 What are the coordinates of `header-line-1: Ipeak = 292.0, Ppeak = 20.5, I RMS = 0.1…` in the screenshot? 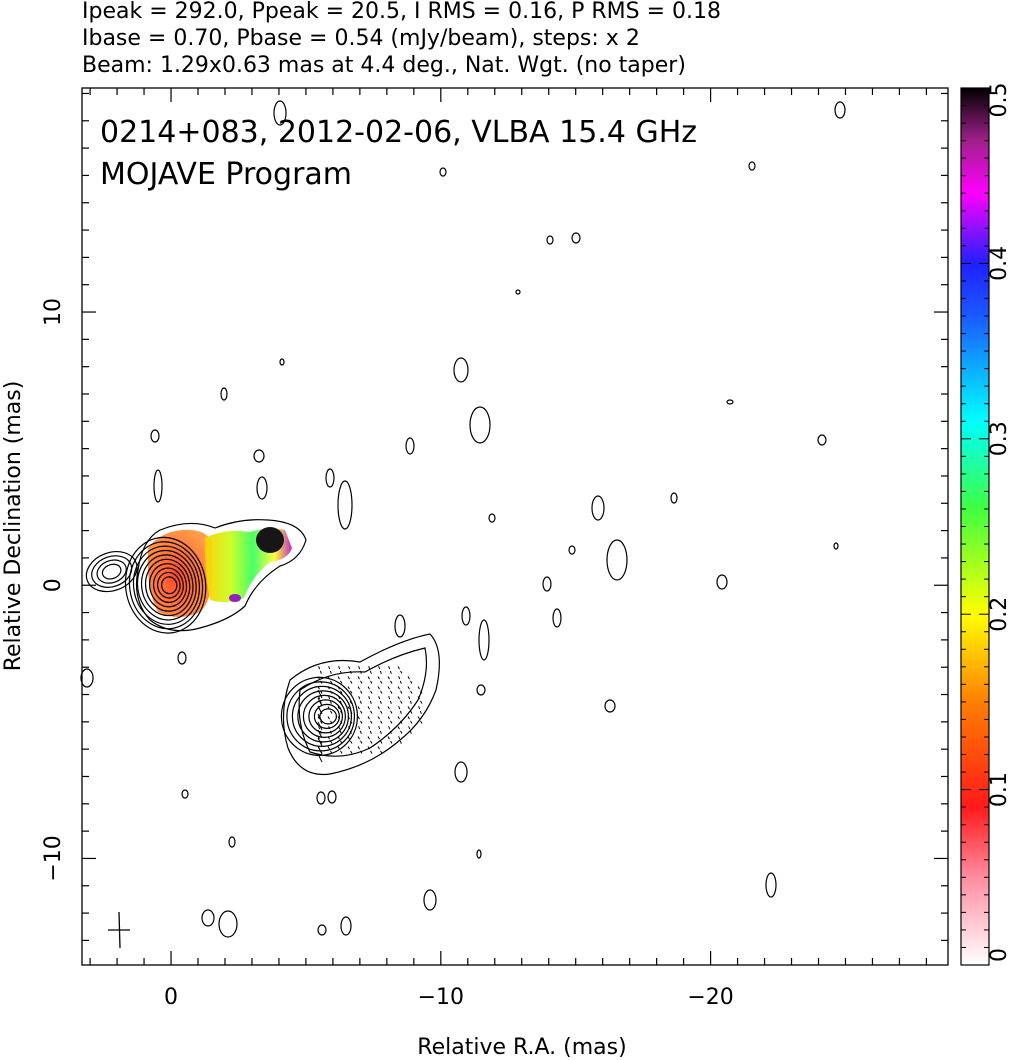 It's located at (401, 12).